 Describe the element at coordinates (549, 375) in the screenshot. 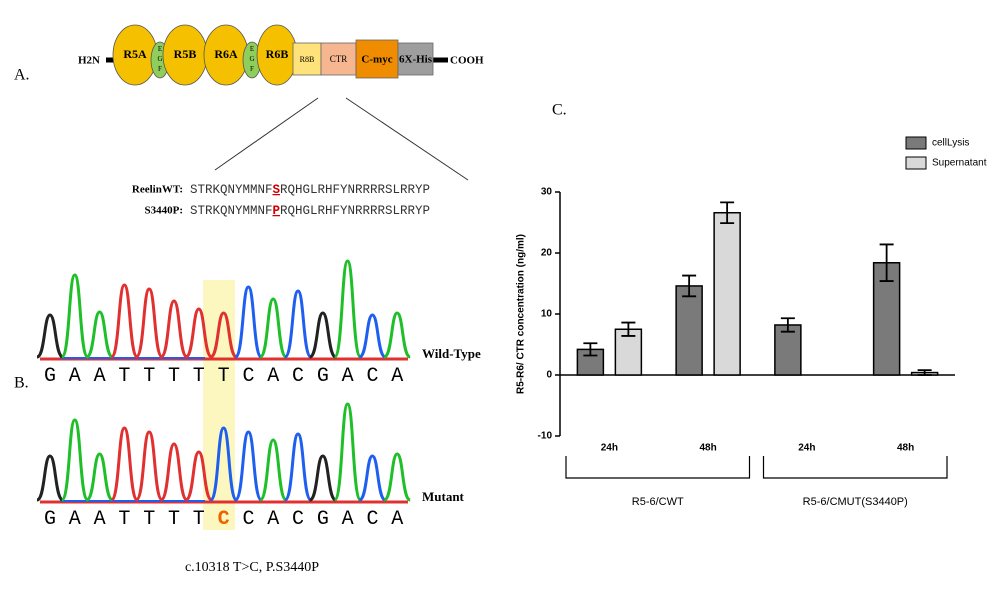

I see `y-tick-label: 0` at that location.